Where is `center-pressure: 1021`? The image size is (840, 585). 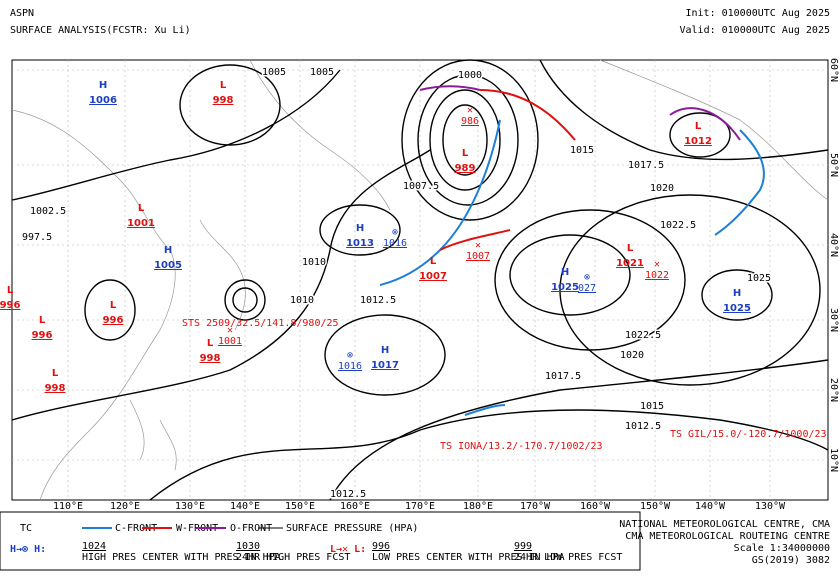
center-pressure: 1021 is located at coordinates (630, 263).